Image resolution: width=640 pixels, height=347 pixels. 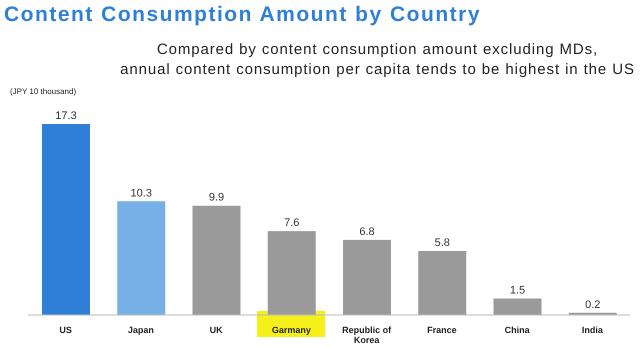 What do you see at coordinates (217, 330) in the screenshot?
I see `x-tick-label: UK` at bounding box center [217, 330].